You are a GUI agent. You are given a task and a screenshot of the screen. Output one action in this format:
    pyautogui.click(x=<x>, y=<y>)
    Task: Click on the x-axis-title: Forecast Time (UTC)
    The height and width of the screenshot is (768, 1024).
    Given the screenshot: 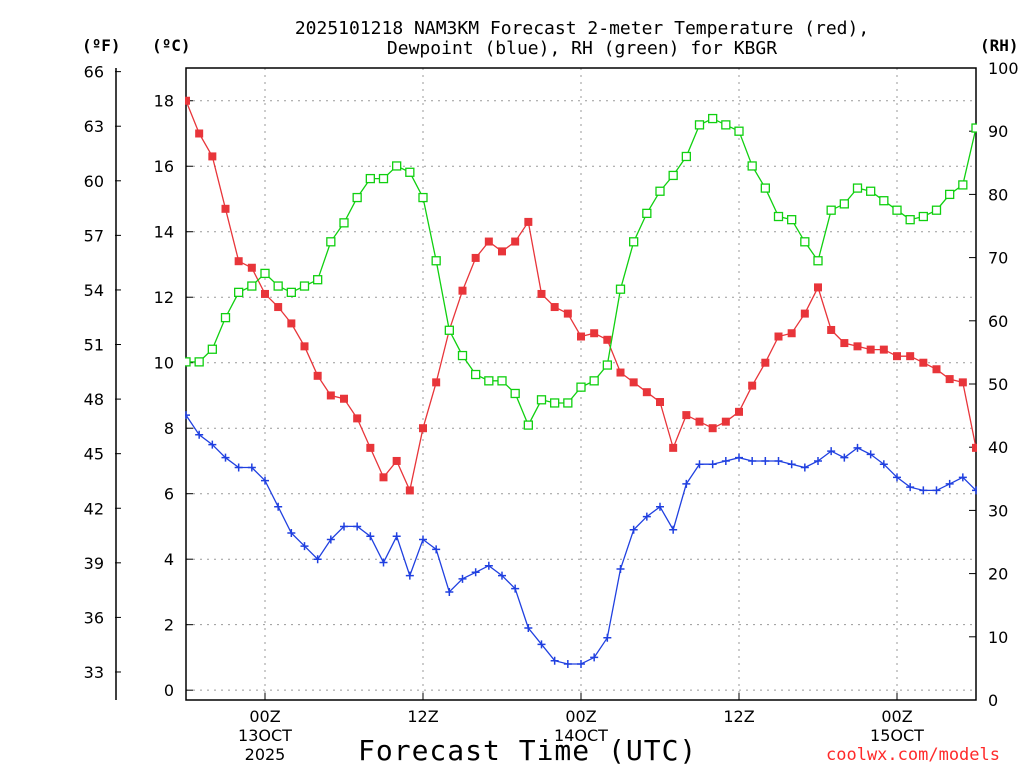 What is the action you would take?
    pyautogui.click(x=528, y=750)
    